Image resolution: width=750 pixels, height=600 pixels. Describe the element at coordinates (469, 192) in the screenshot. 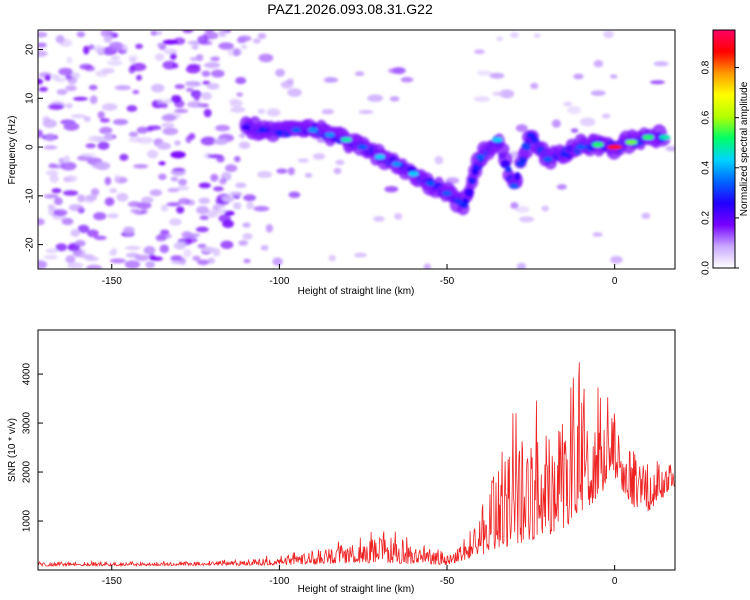

I see `ridge-core` at that location.